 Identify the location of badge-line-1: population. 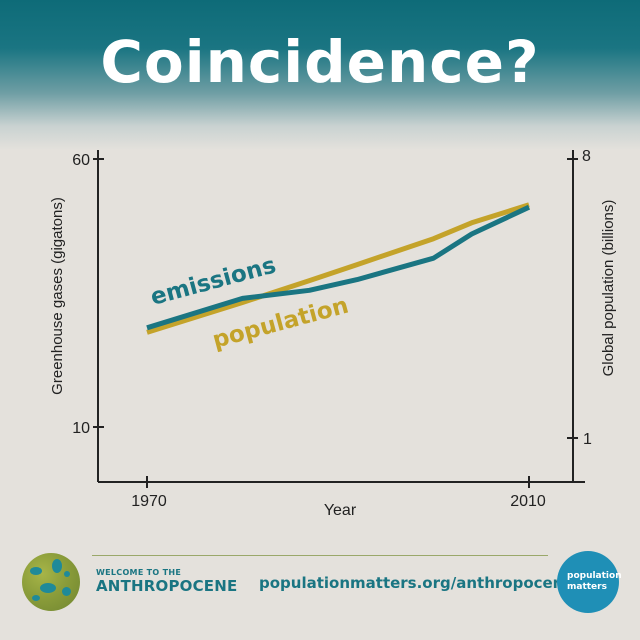
(594, 576).